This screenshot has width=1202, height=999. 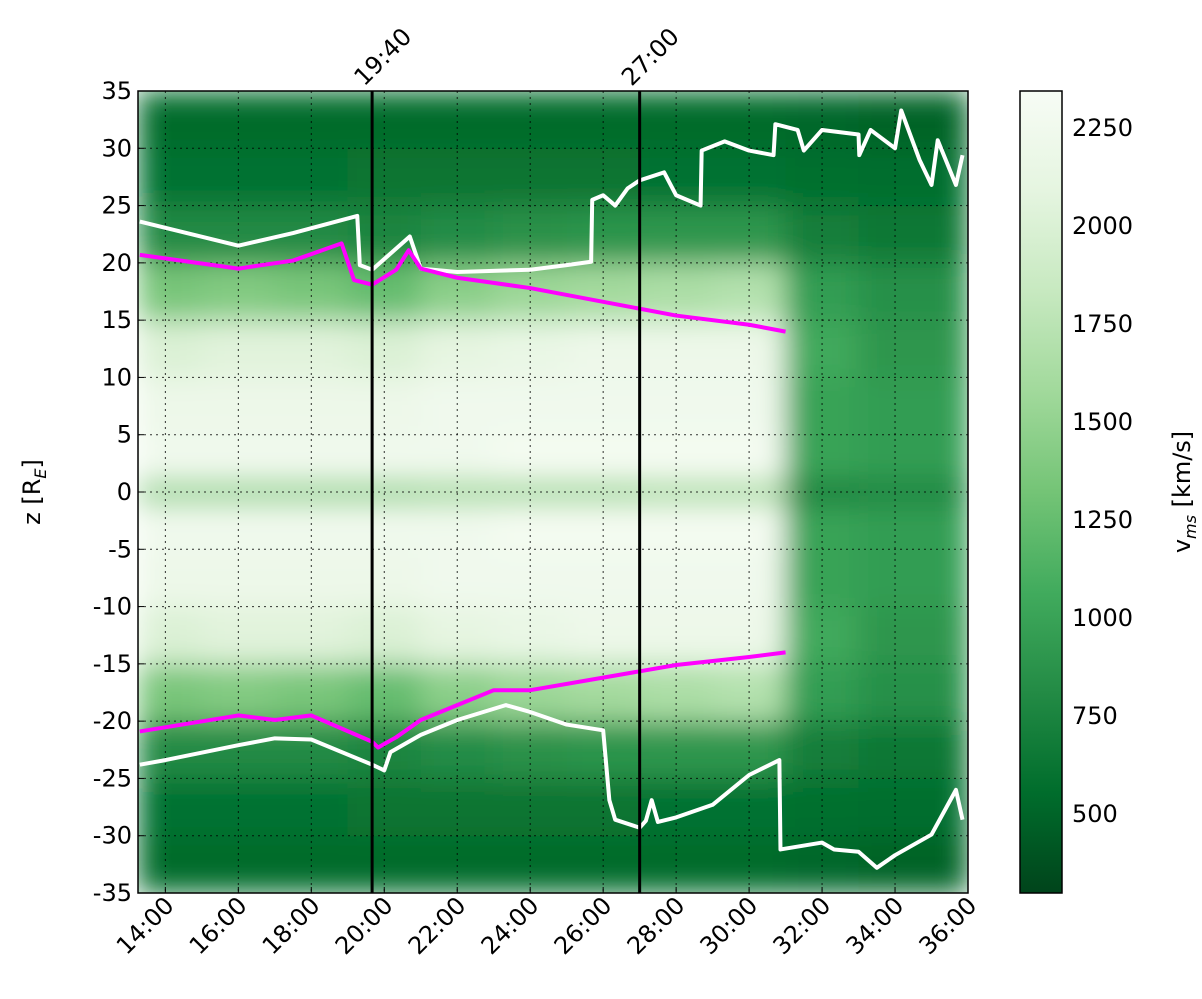 I want to click on cb-label-main: v, so click(x=1182, y=546).